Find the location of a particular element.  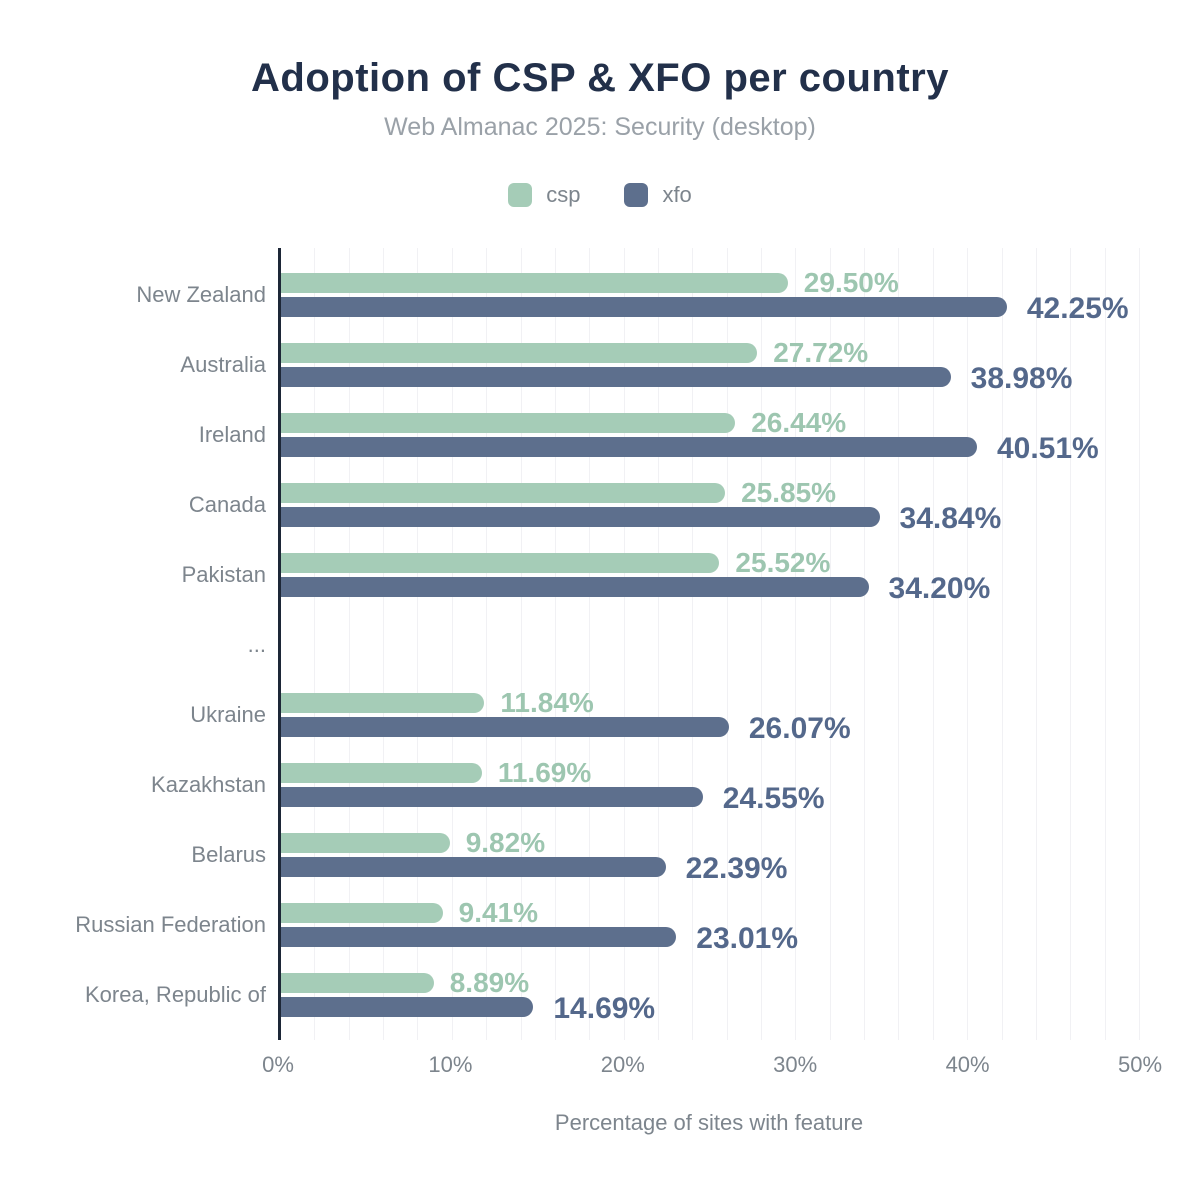

xfo-legend-swatch-icon is located at coordinates (636, 195).